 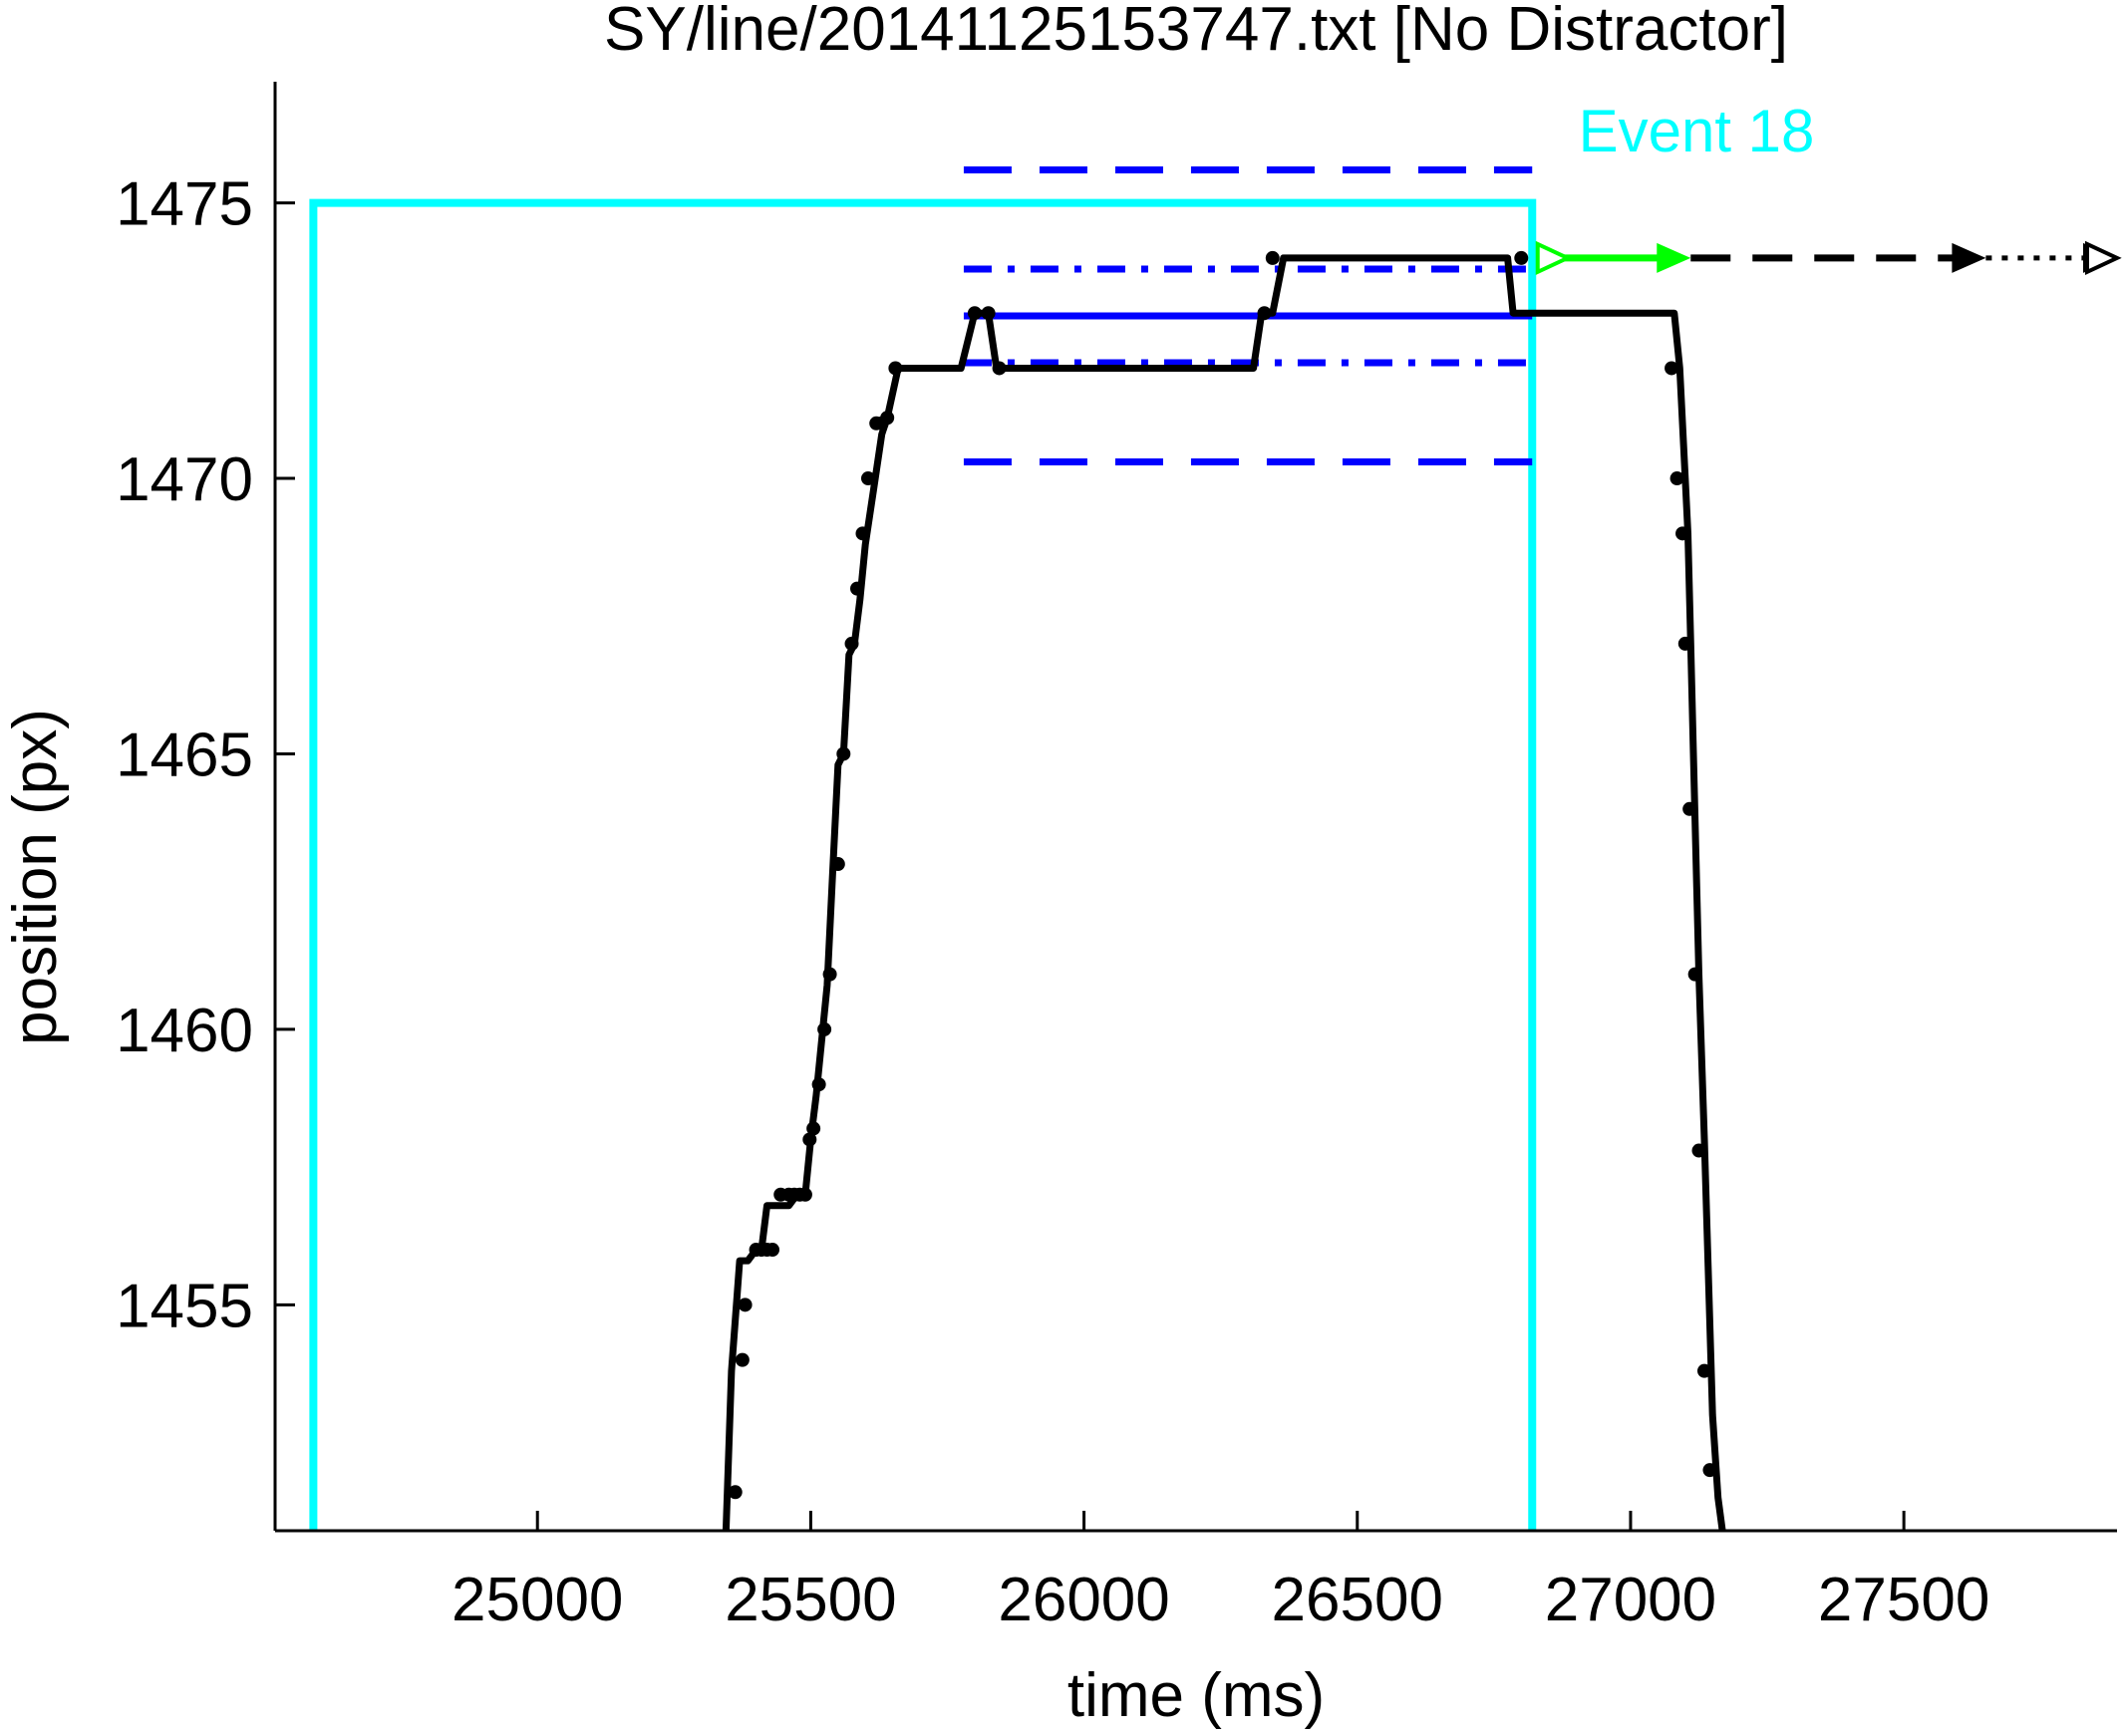 What do you see at coordinates (185, 204) in the screenshot?
I see `y-tick-label: 1475` at bounding box center [185, 204].